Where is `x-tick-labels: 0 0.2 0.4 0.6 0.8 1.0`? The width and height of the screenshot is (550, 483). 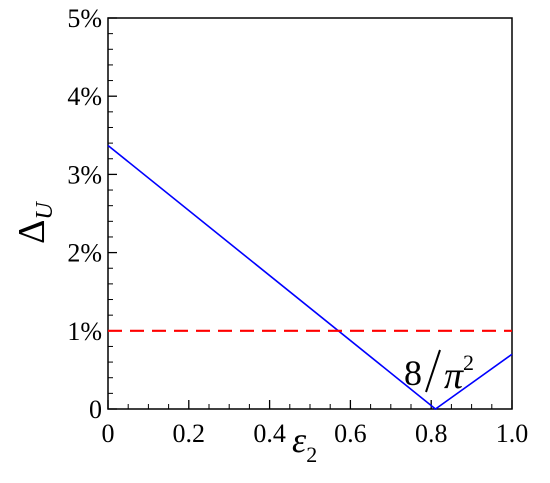 x-tick-labels: 0 0.2 0.4 0.6 0.8 1.0 is located at coordinates (315, 433).